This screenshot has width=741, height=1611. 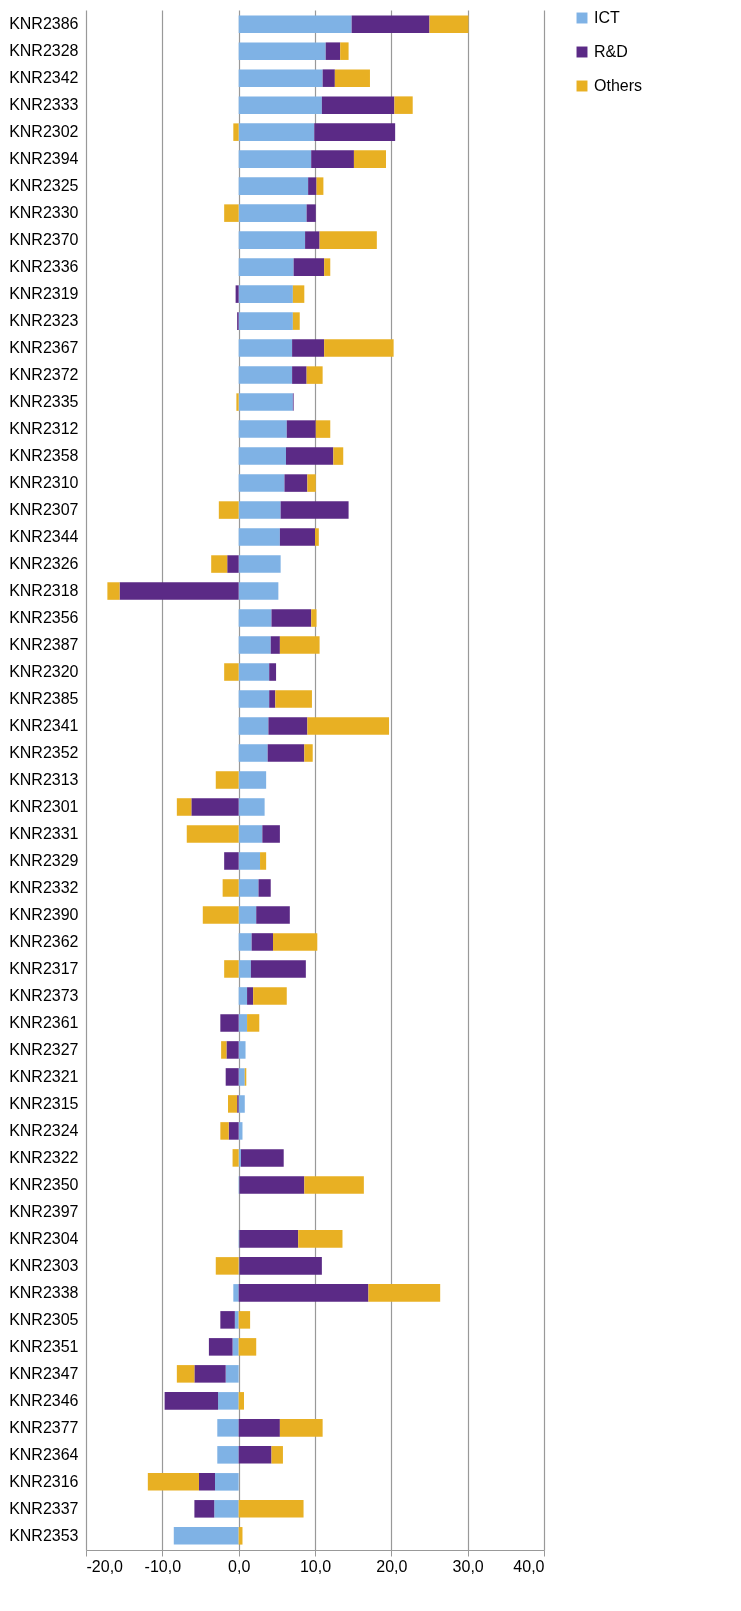 I want to click on y-tick-label: KNR2336, so click(x=44, y=267).